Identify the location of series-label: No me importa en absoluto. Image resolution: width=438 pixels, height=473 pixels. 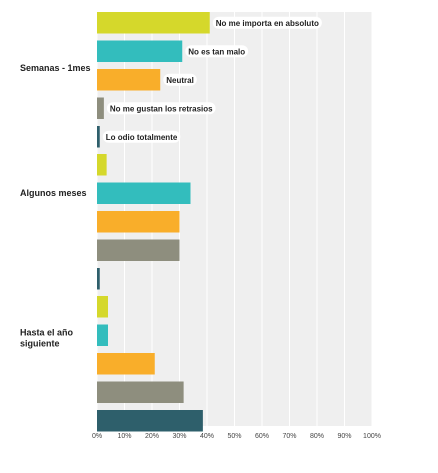
(267, 23).